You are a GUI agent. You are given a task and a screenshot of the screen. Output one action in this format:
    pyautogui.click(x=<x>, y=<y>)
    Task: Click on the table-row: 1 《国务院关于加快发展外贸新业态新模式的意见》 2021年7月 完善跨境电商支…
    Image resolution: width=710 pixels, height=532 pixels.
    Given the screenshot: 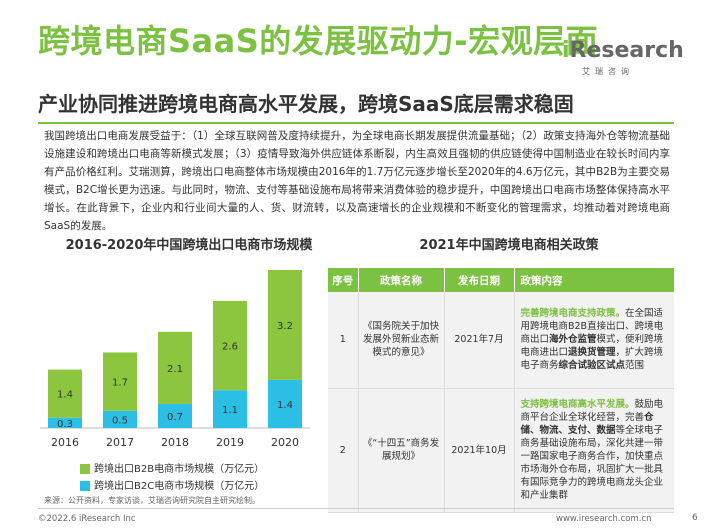 What is the action you would take?
    pyautogui.click(x=501, y=340)
    